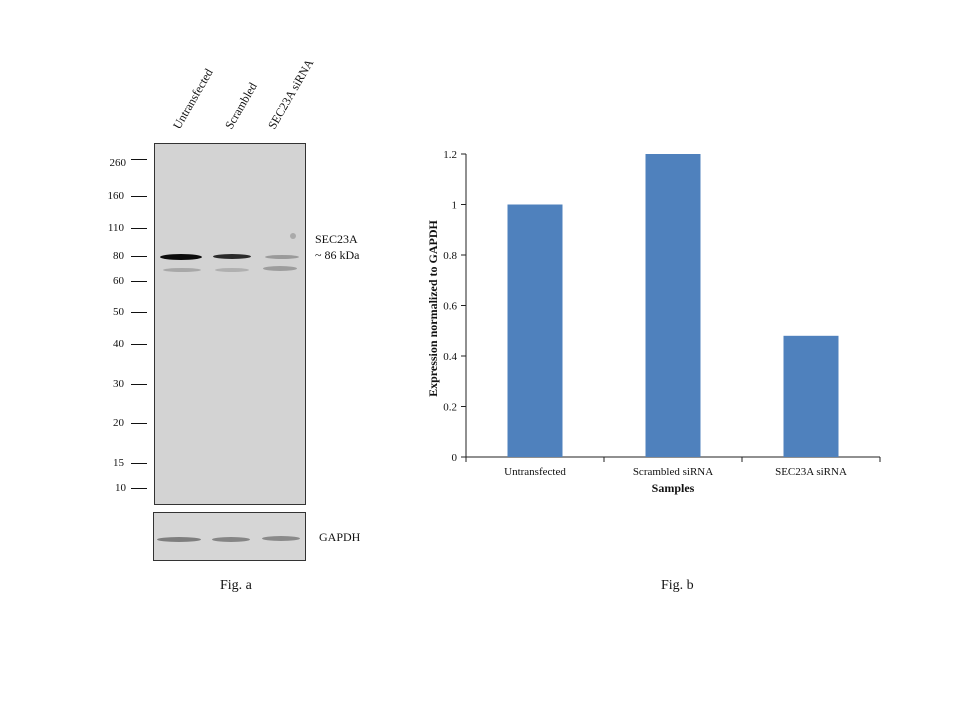 The width and height of the screenshot is (960, 720). What do you see at coordinates (118, 256) in the screenshot?
I see `marker-label: 80` at bounding box center [118, 256].